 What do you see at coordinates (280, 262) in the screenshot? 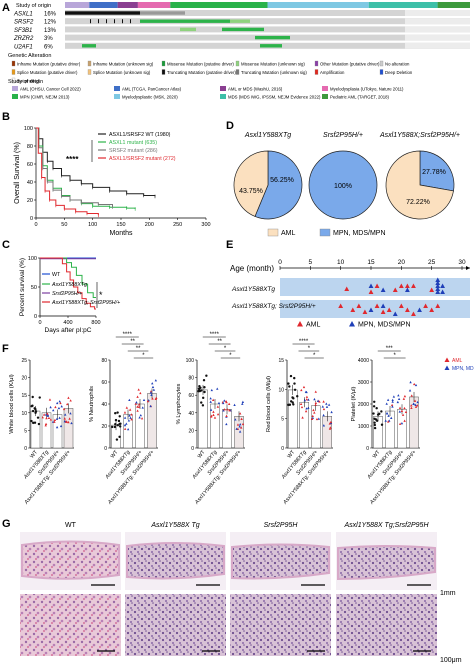
I see `tick-label: 0` at bounding box center [280, 262].